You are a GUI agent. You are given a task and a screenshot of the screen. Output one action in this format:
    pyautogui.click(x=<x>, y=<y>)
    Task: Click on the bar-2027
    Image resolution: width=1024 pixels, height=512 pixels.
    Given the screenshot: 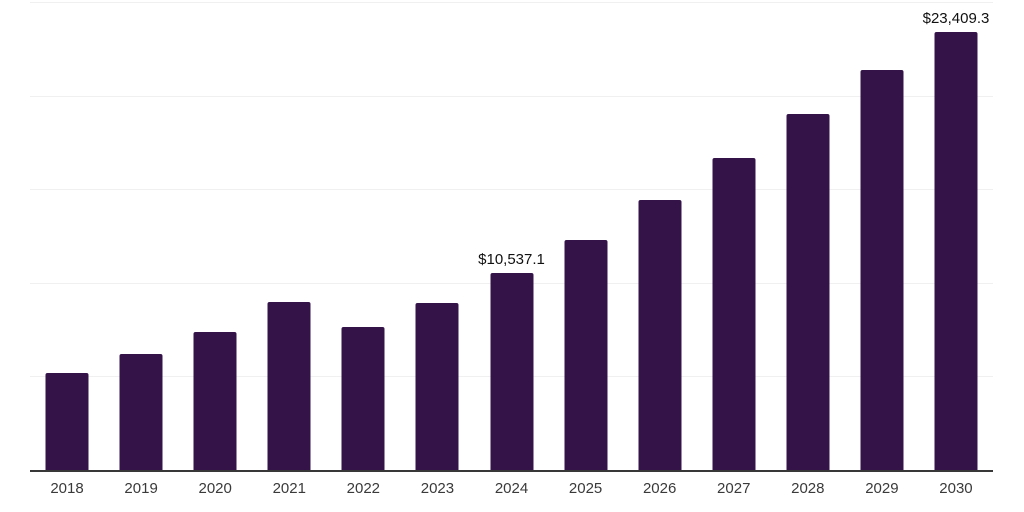 What is the action you would take?
    pyautogui.click(x=734, y=313)
    